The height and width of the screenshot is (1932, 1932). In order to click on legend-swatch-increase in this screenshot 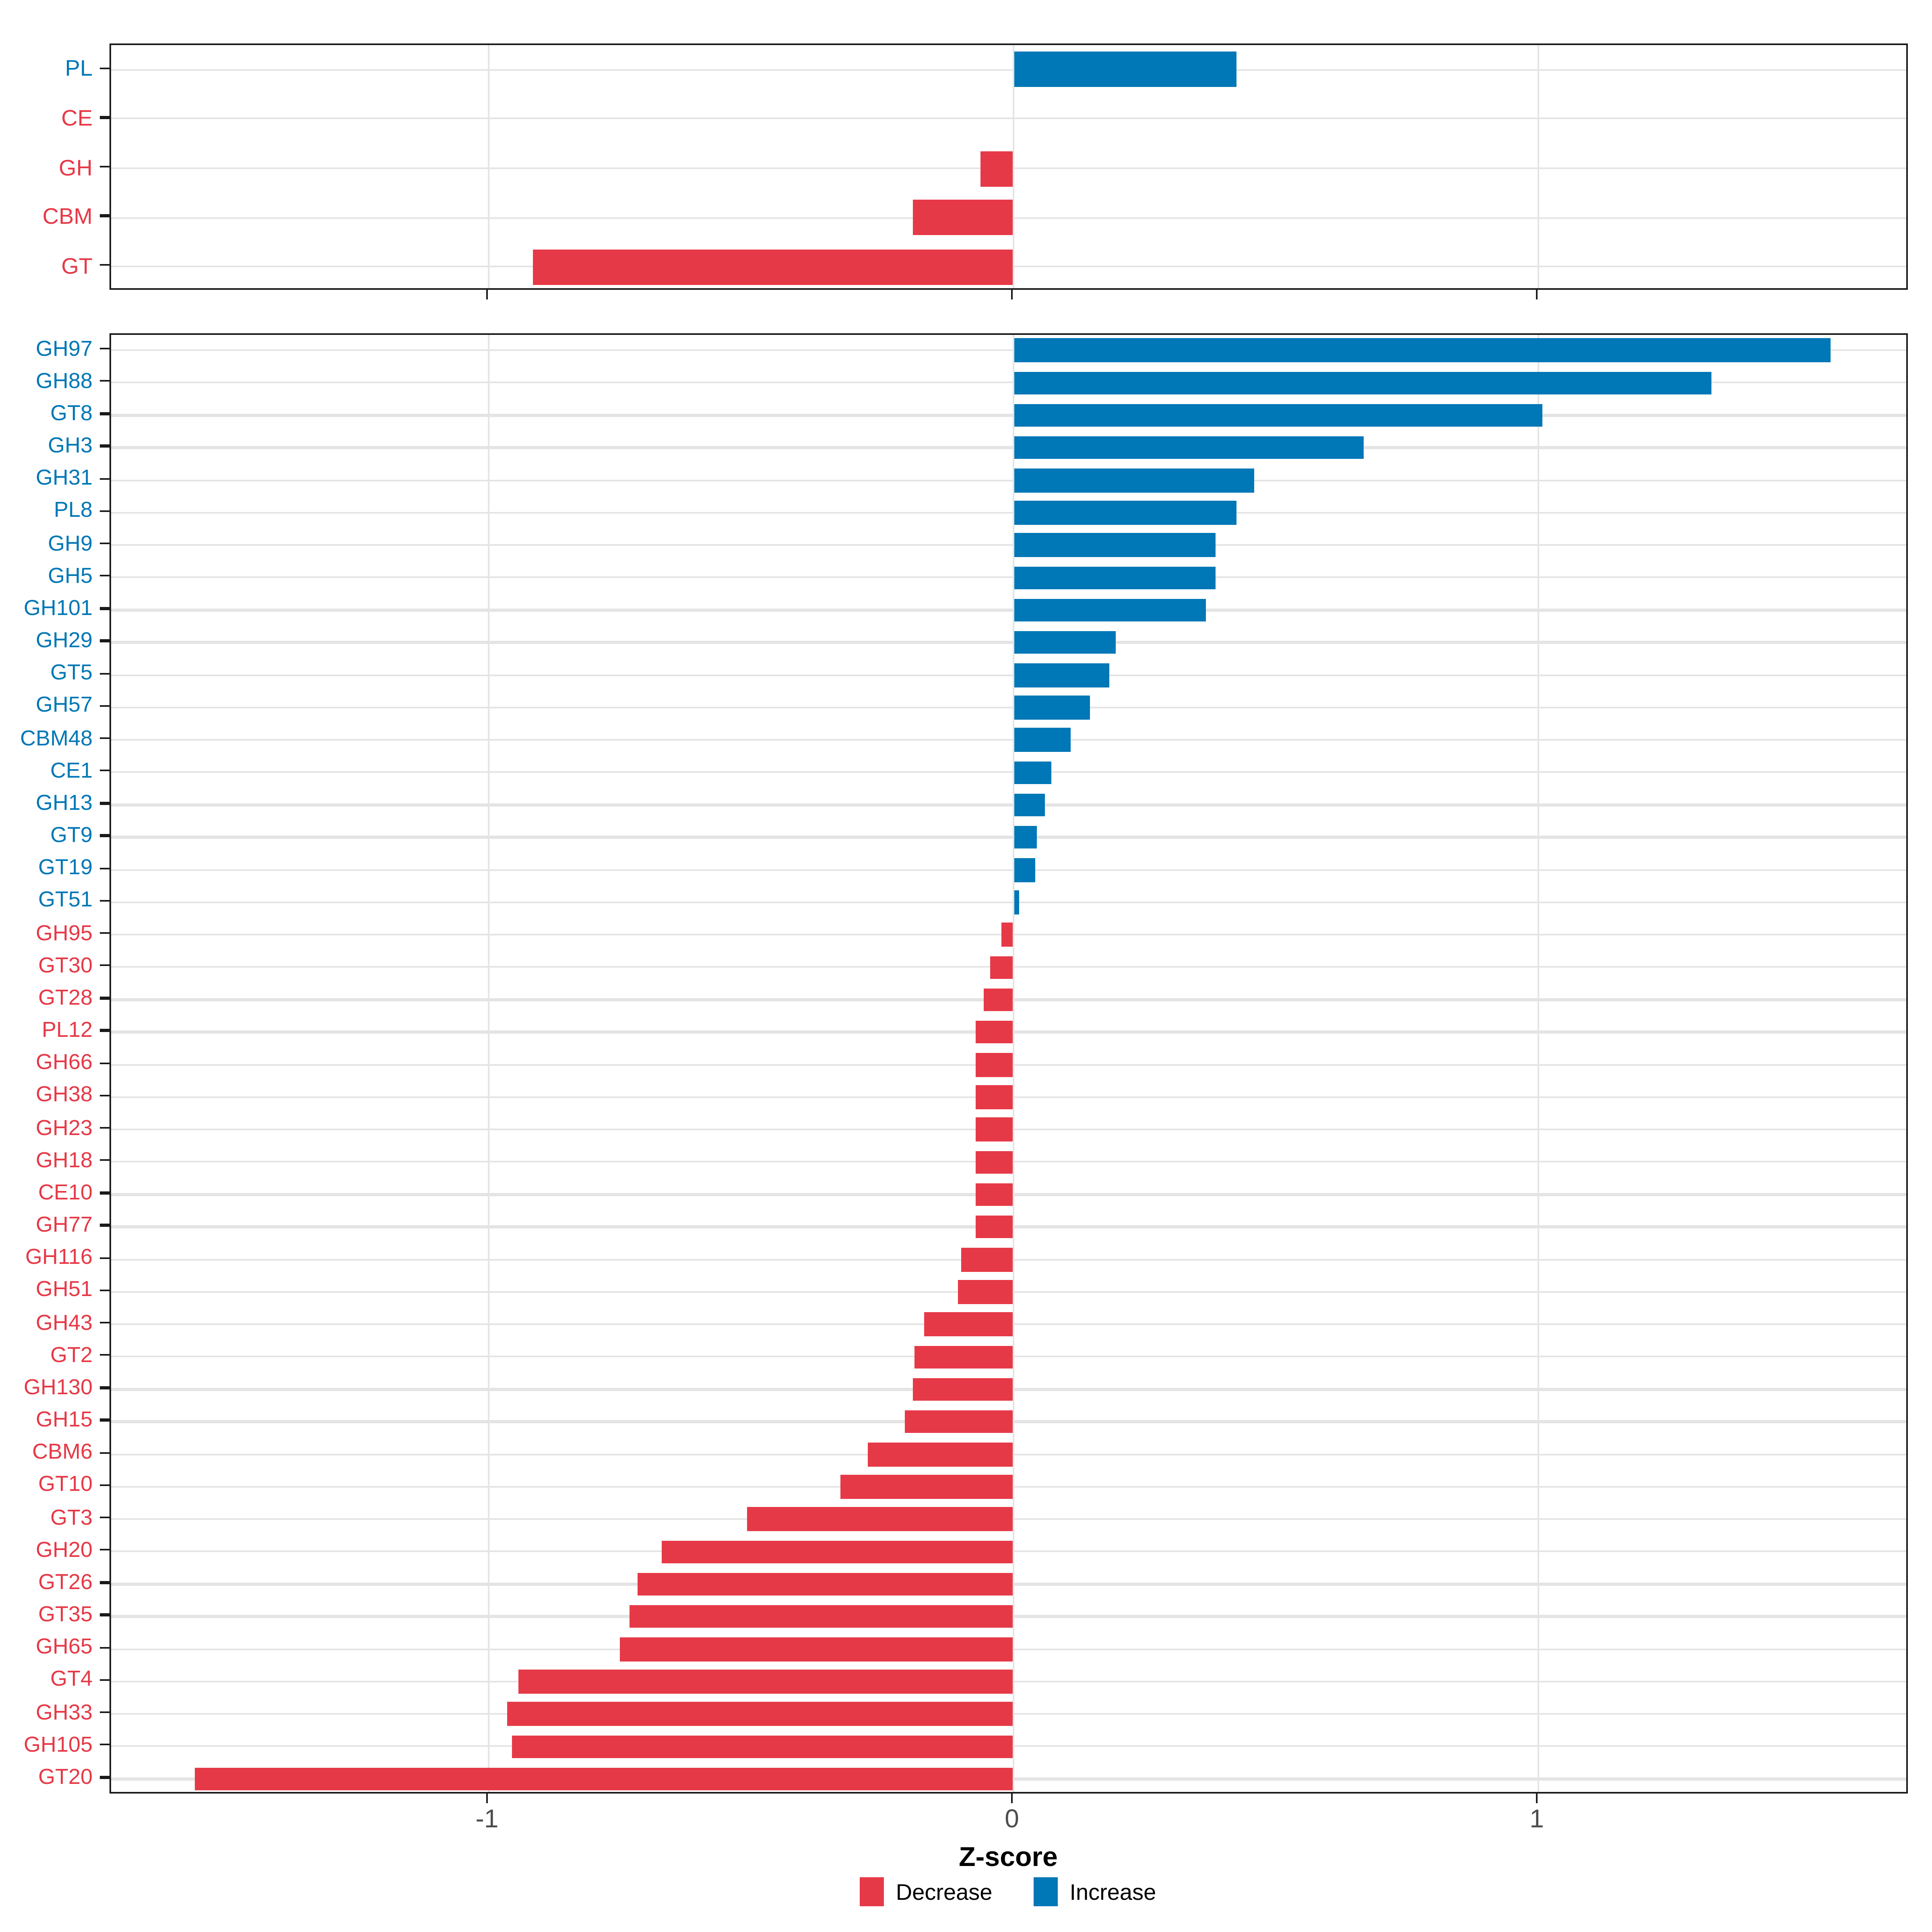, I will do `click(1046, 1891)`.